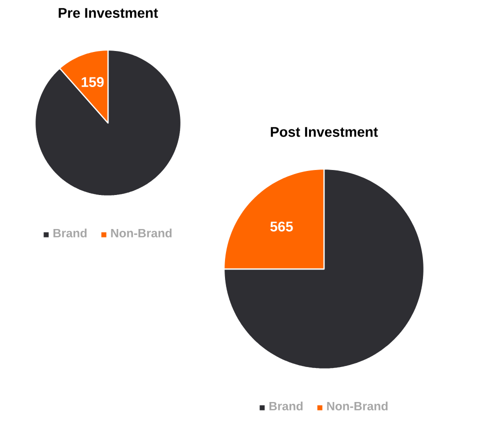 This screenshot has width=486, height=434. What do you see at coordinates (324, 132) in the screenshot?
I see `chart-title: Post Investment` at bounding box center [324, 132].